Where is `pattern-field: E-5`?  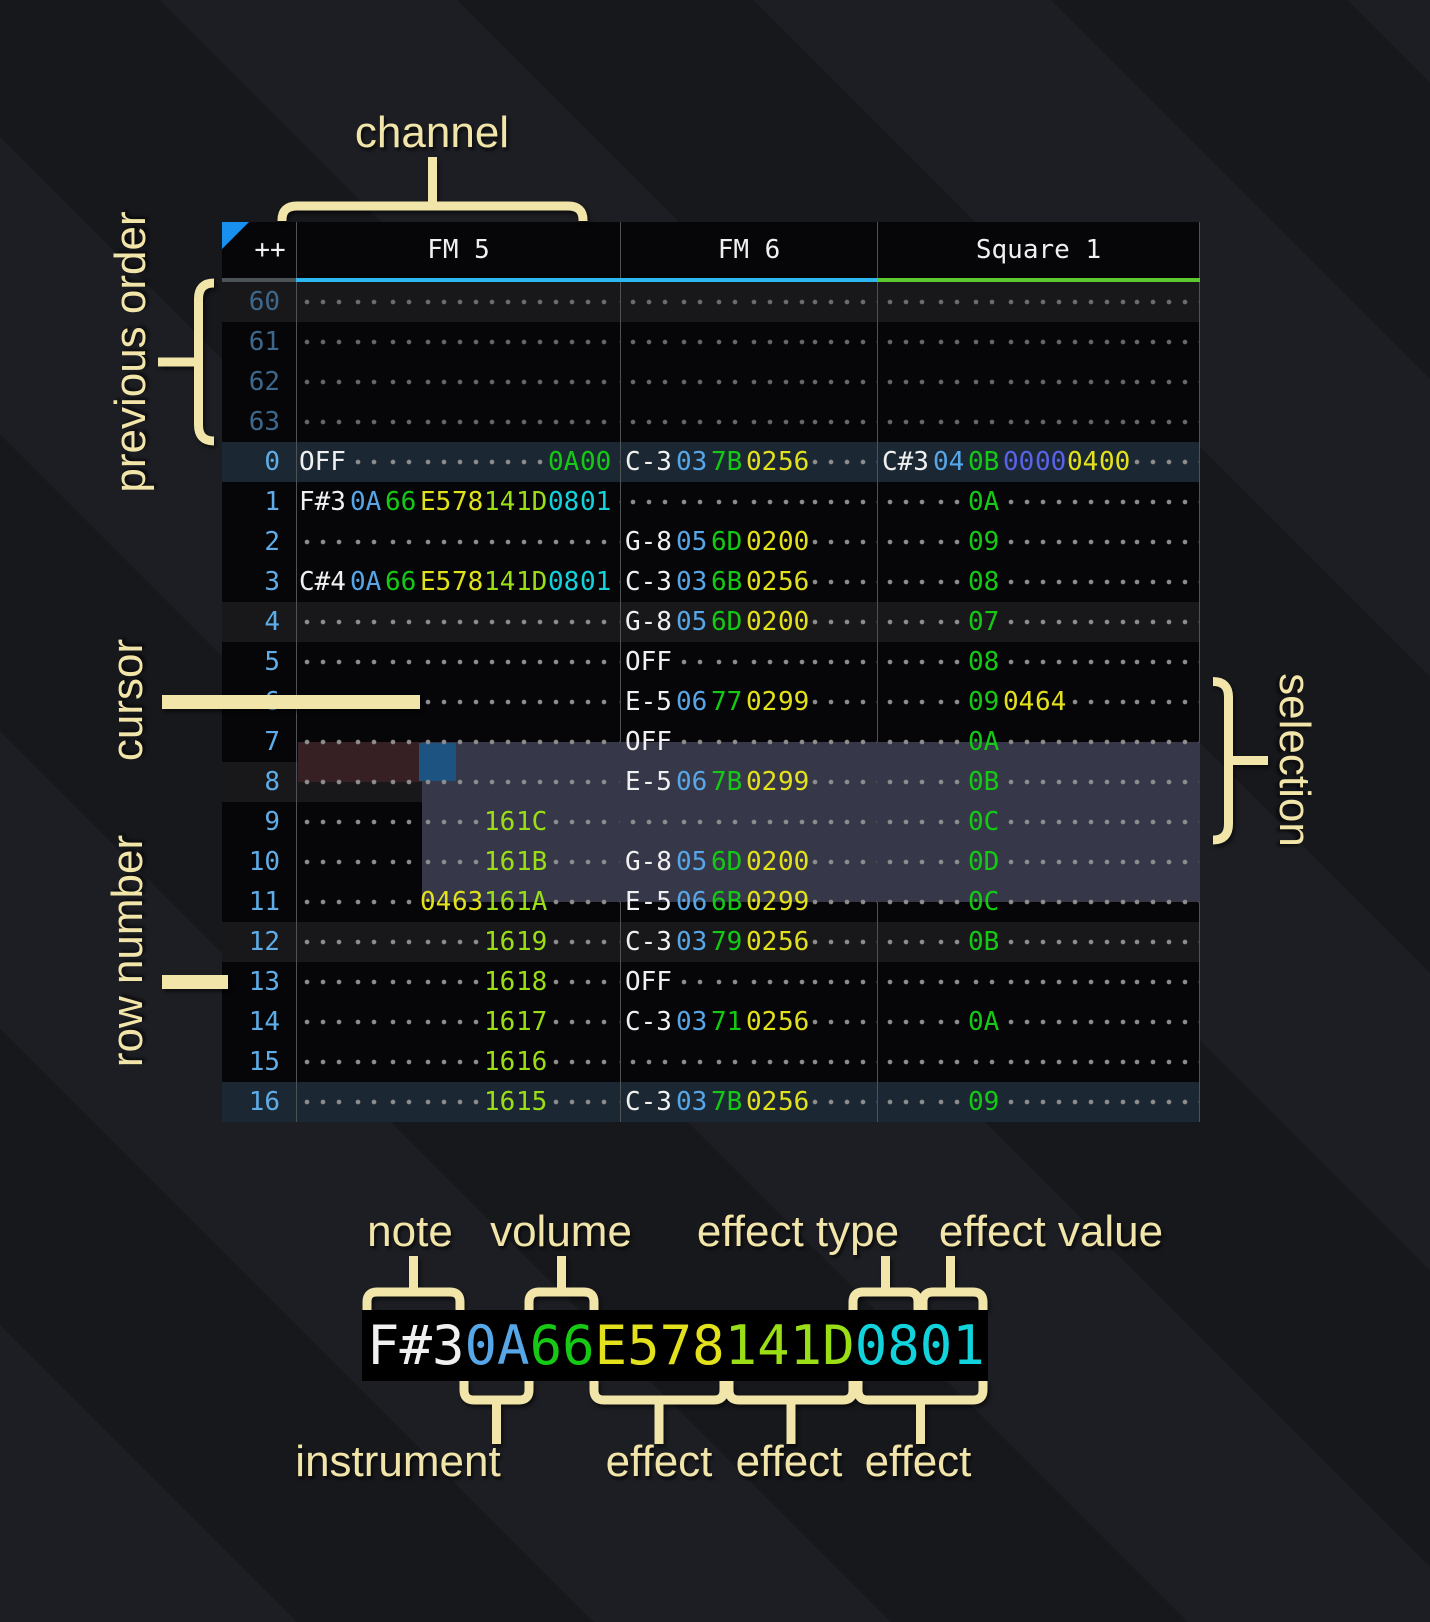 pattern-field: E-5 is located at coordinates (648, 702).